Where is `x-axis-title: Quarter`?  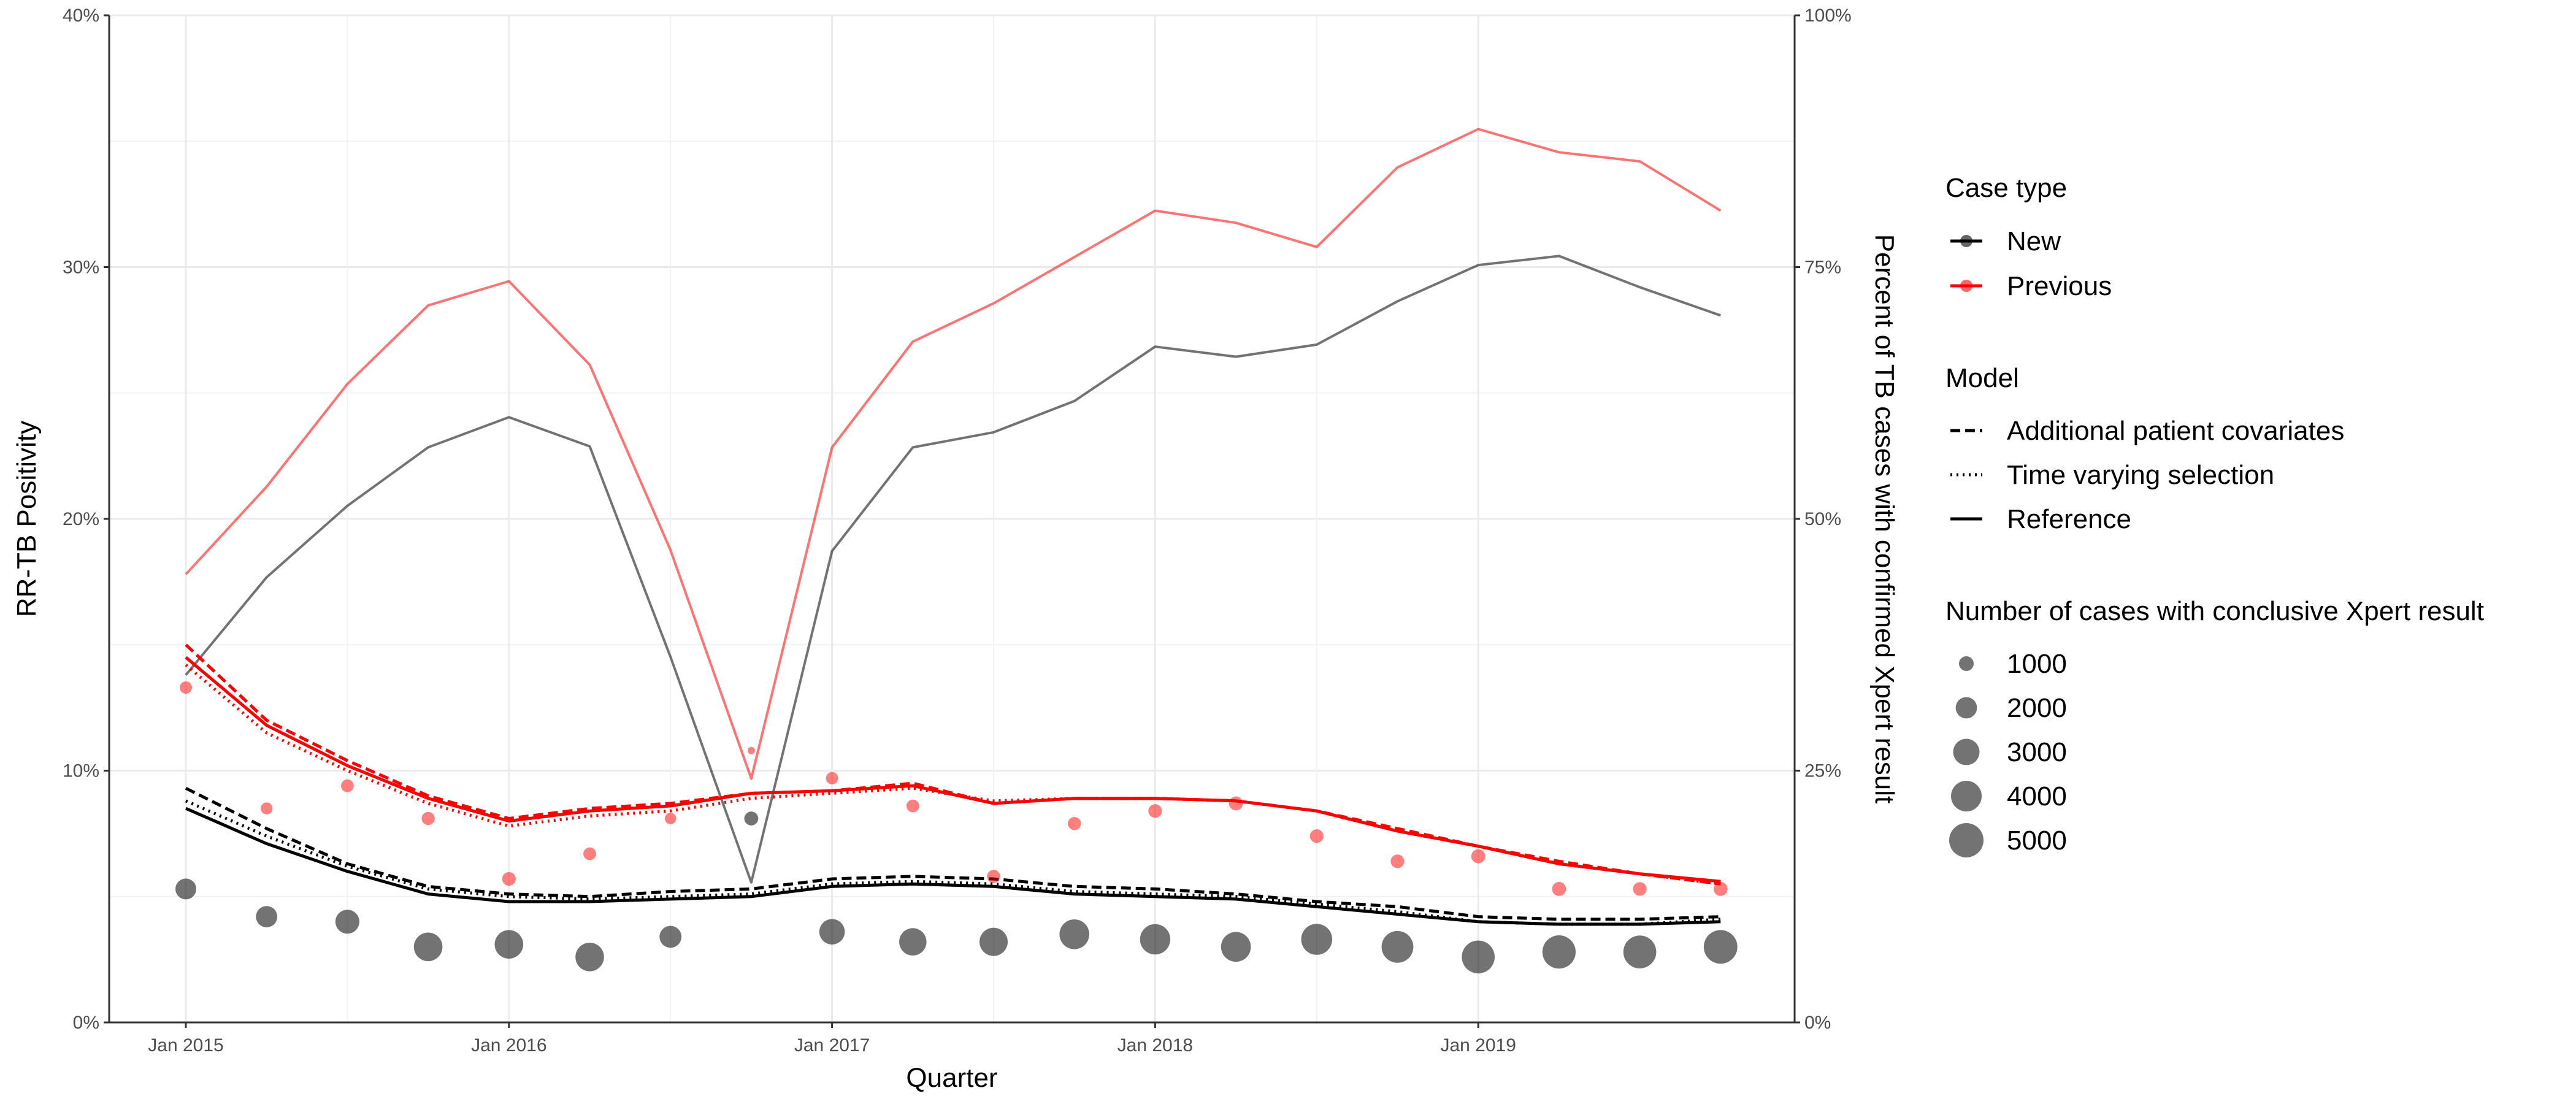 x-axis-title: Quarter is located at coordinates (951, 1078).